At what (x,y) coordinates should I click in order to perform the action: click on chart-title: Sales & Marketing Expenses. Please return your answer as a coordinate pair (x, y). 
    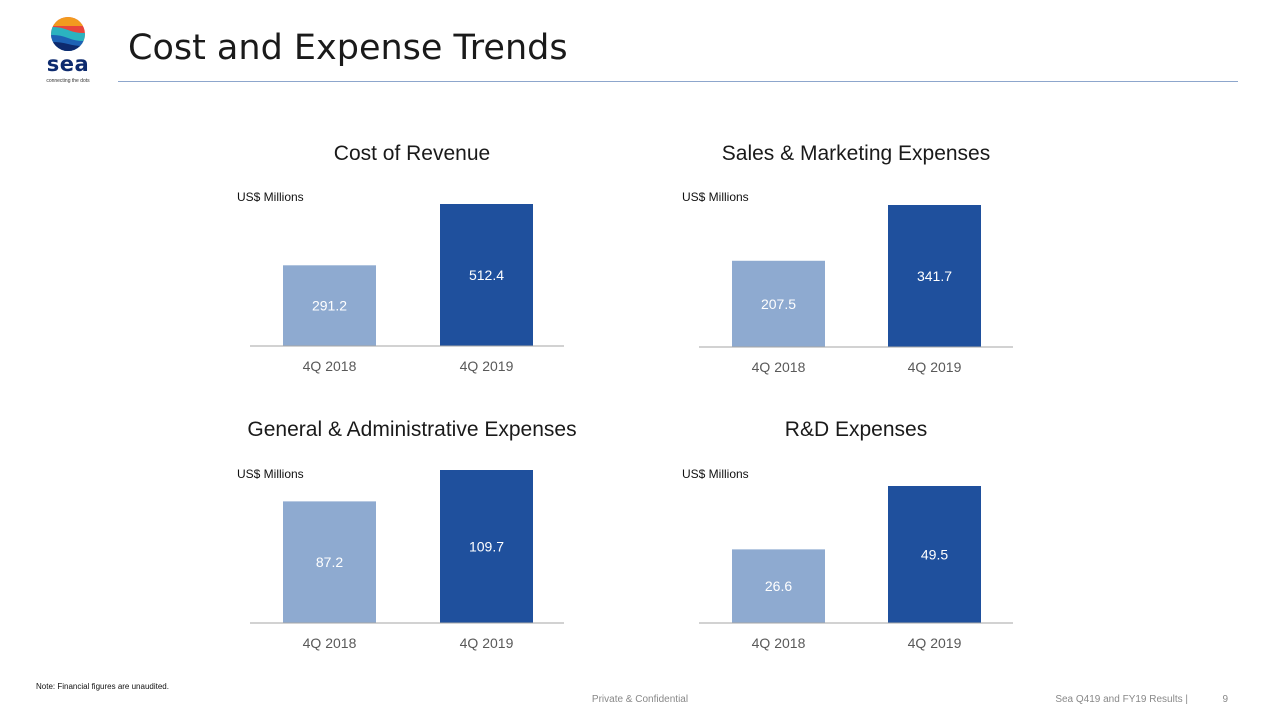
    Looking at the image, I should click on (856, 153).